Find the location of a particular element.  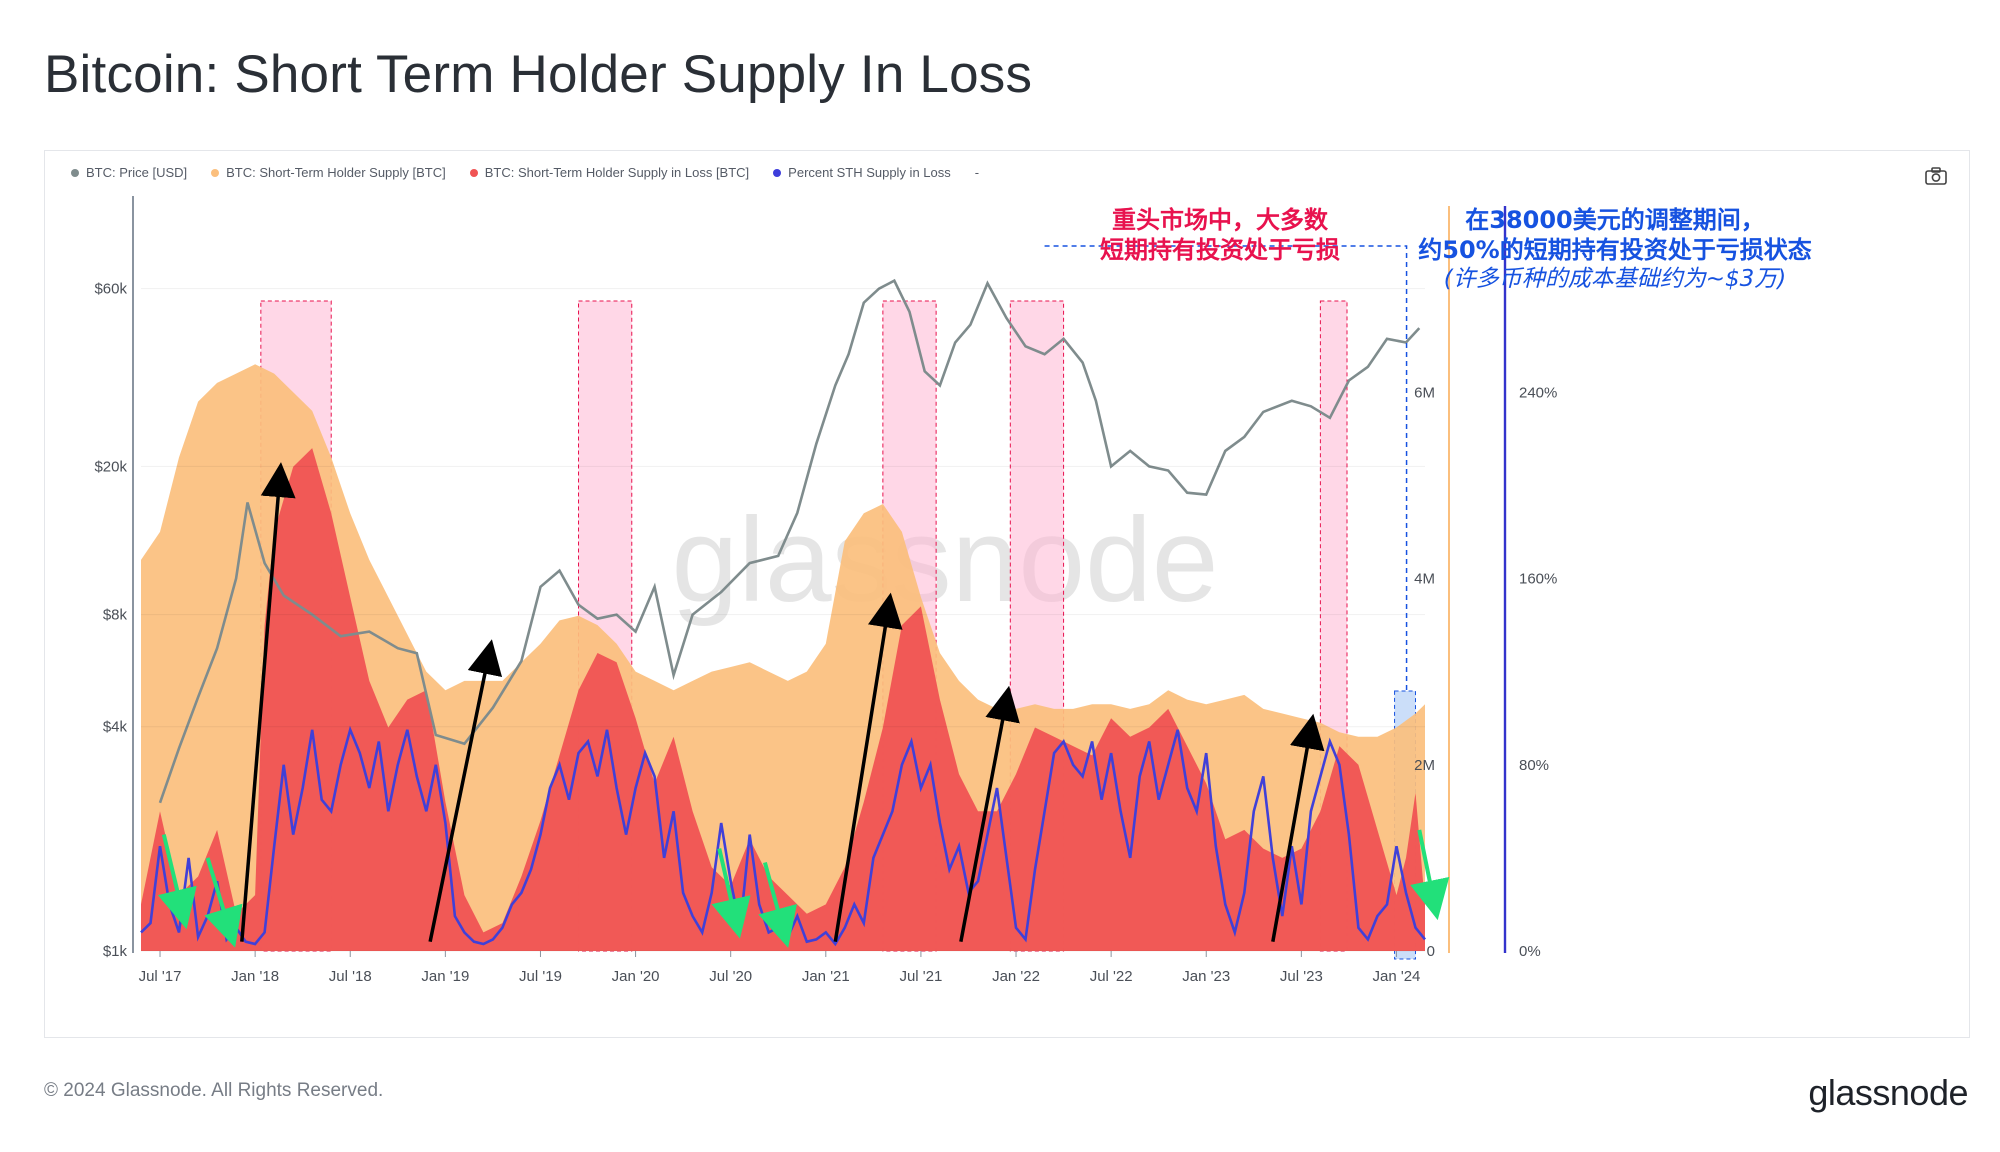

annotation-red-line2: 短期持有投资处于亏损 is located at coordinates (1220, 250).